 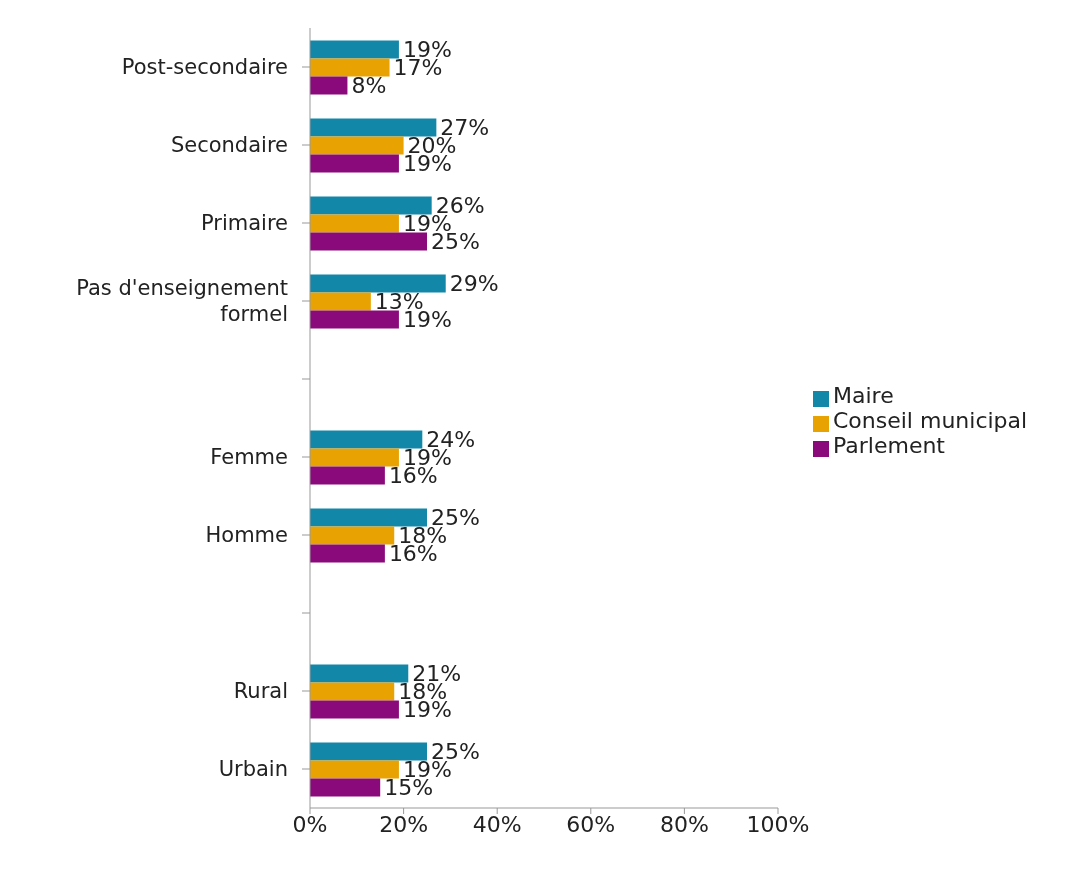 What do you see at coordinates (684, 824) in the screenshot?
I see `x-tick-label: 80%` at bounding box center [684, 824].